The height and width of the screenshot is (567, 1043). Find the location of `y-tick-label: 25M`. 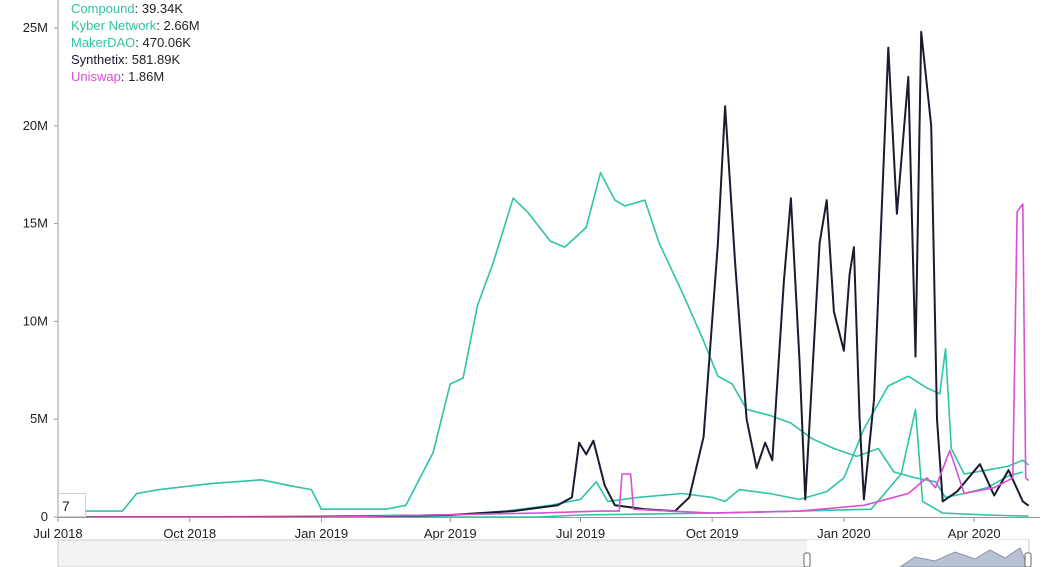

y-tick-label: 25M is located at coordinates (35, 27).